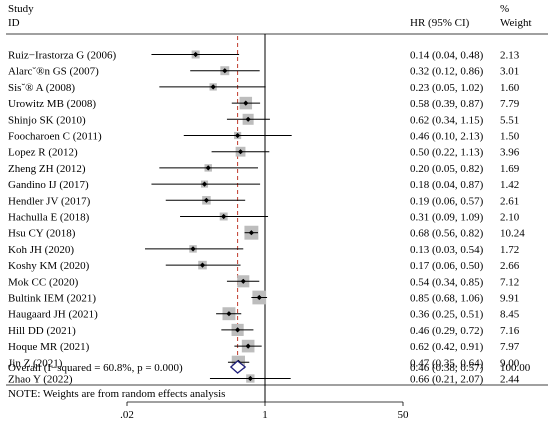  I want to click on study-hr-label: 0.31 (0.09, 1.09), so click(447, 218).